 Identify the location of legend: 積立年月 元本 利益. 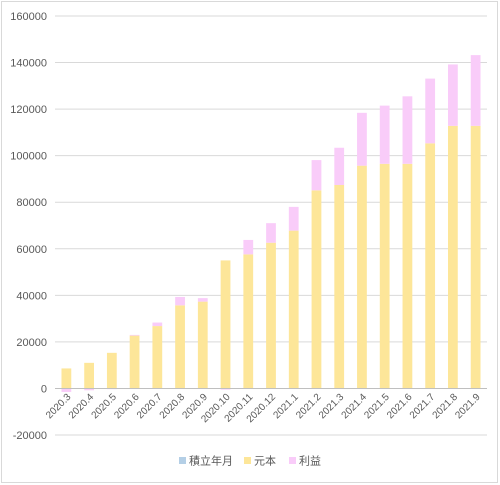
(250, 461).